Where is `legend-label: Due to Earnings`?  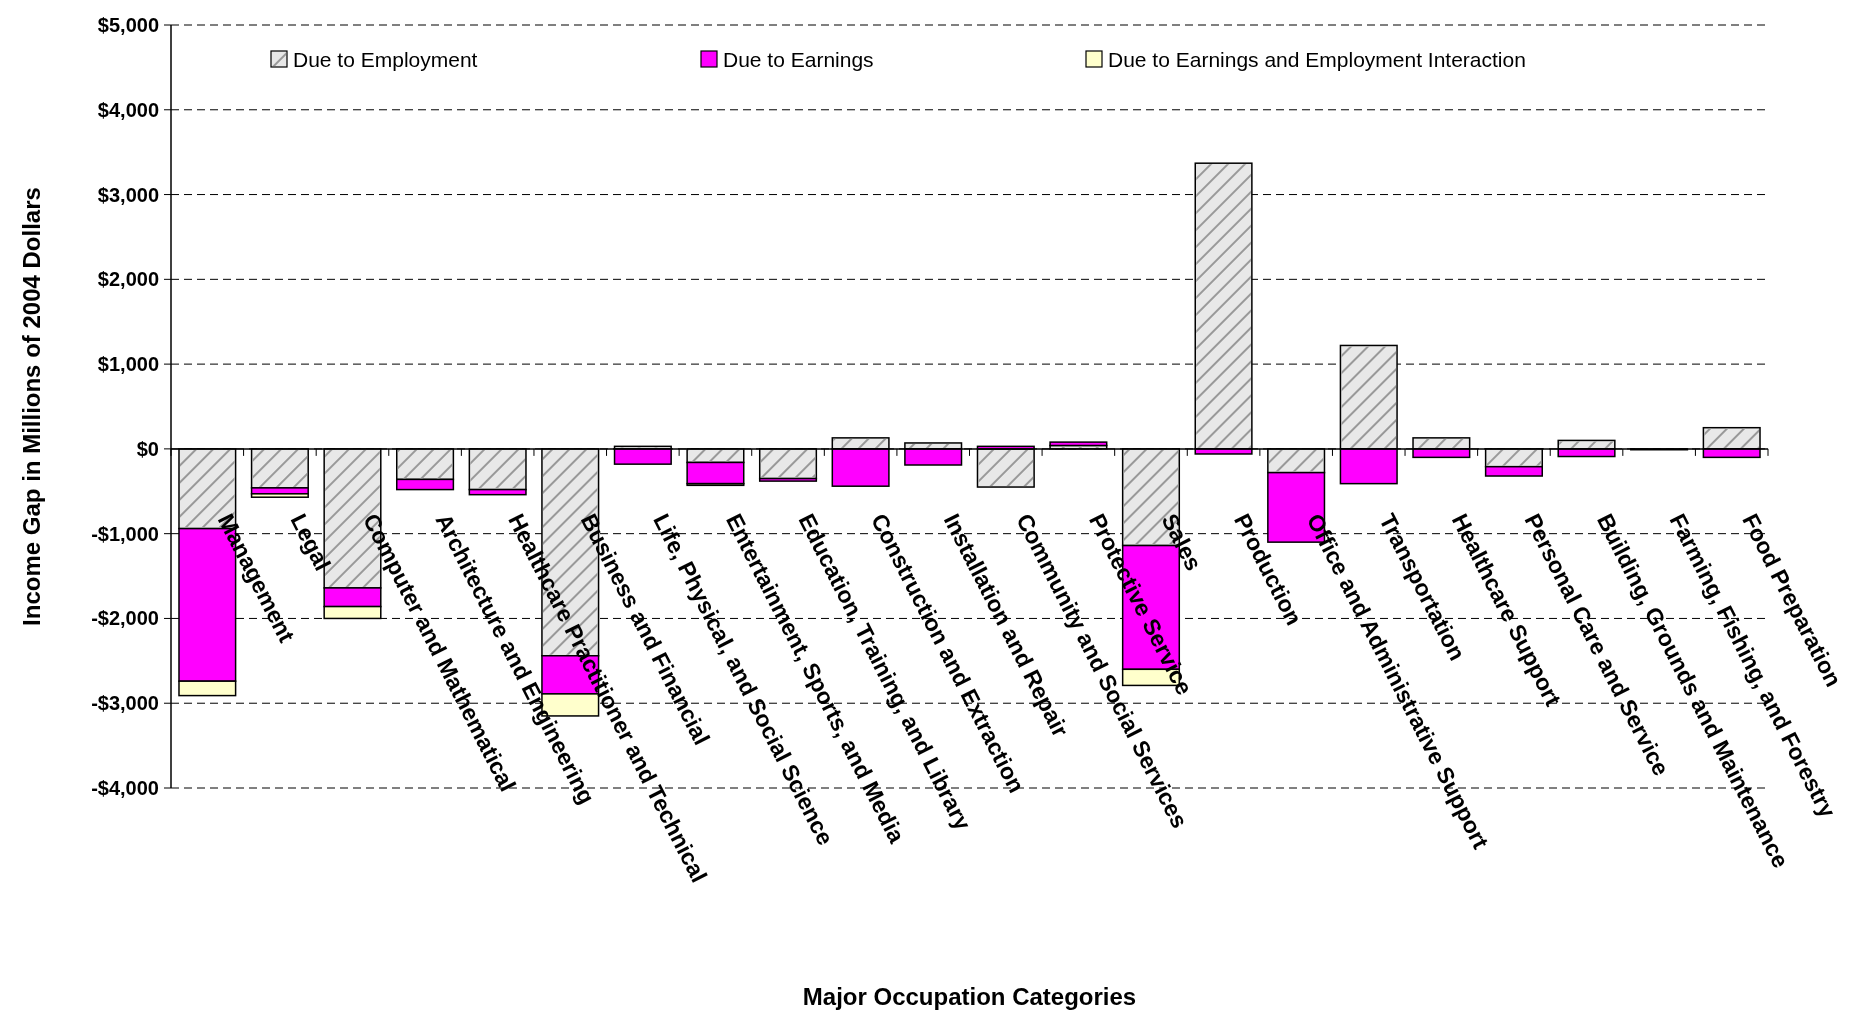
legend-label: Due to Earnings is located at coordinates (798, 60).